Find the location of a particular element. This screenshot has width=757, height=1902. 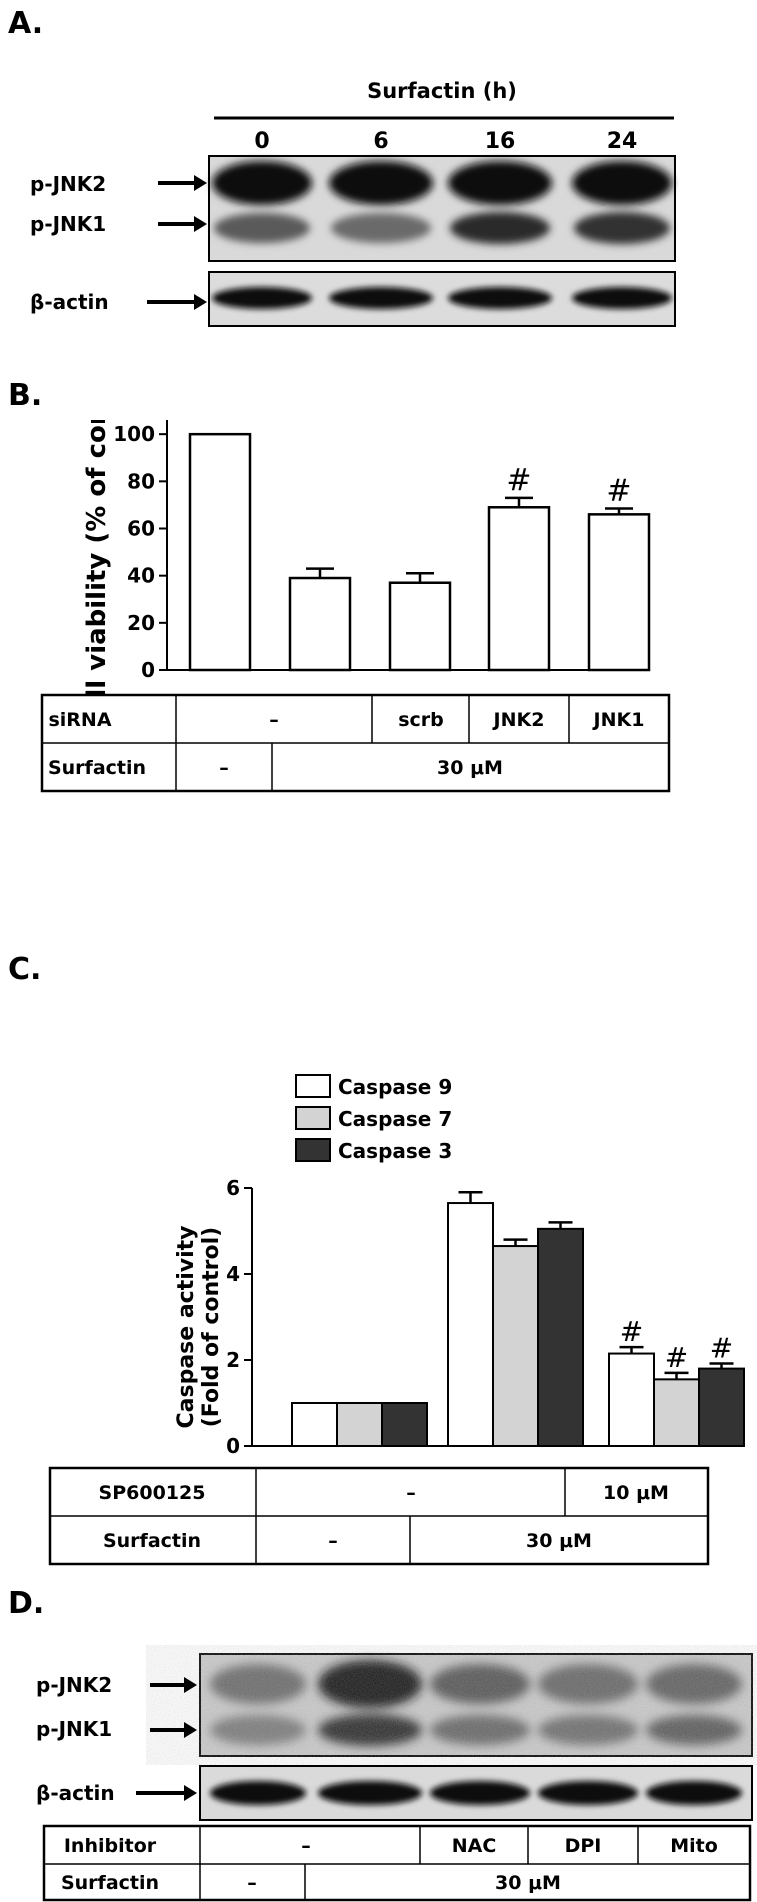

chart-c-ytick-label: 6 is located at coordinates (233, 1188).